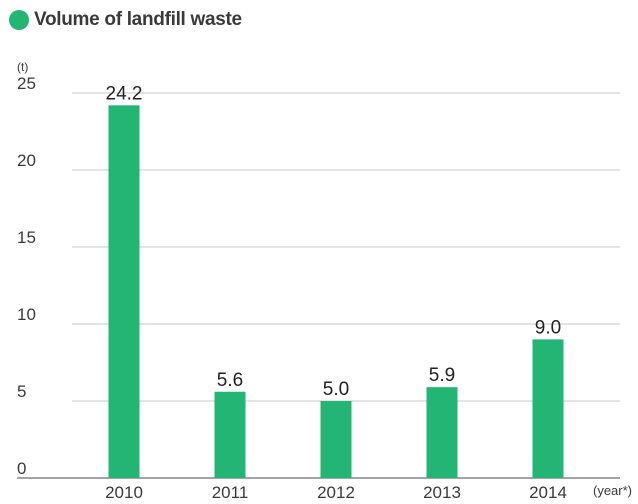 The image size is (638, 504). What do you see at coordinates (19, 20) in the screenshot?
I see `title-bullet-icon` at bounding box center [19, 20].